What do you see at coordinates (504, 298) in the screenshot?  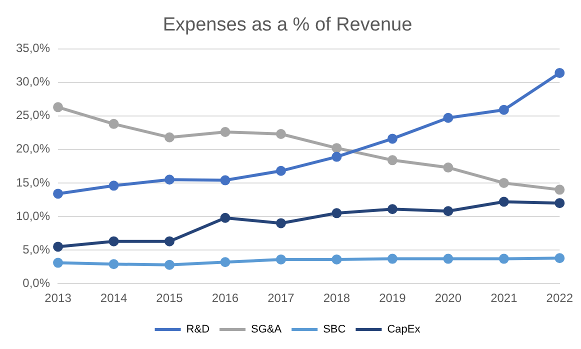 I see `x-tick-label: 2021` at bounding box center [504, 298].